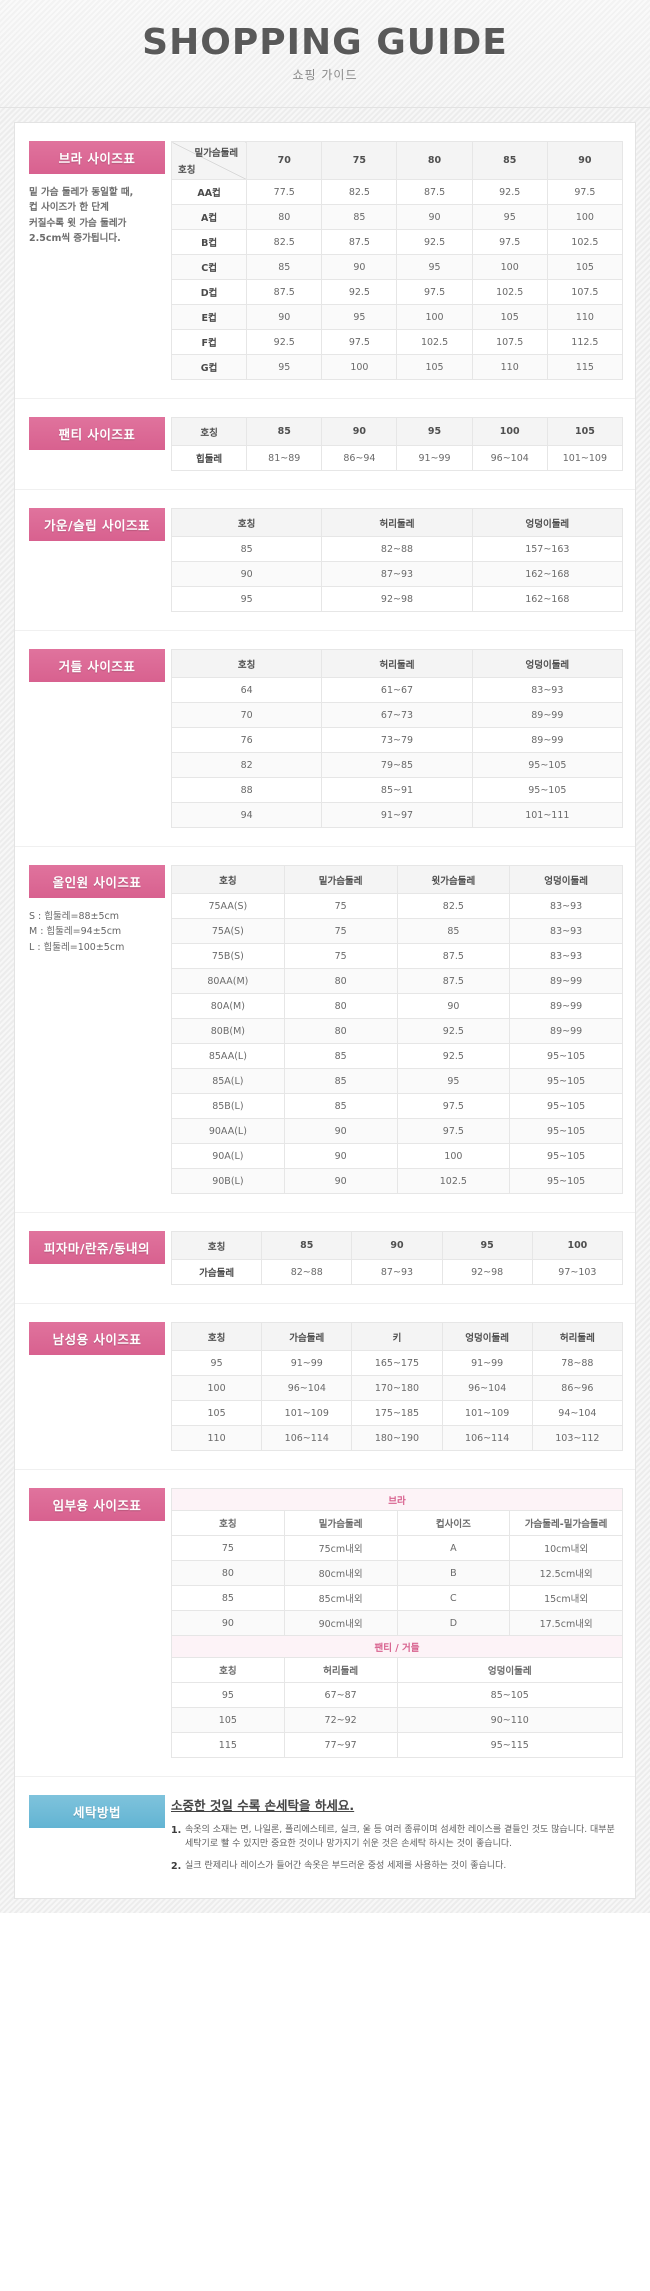 The height and width of the screenshot is (2291, 650). Describe the element at coordinates (228, 956) in the screenshot. I see `table-cell: 75B(S)` at that location.